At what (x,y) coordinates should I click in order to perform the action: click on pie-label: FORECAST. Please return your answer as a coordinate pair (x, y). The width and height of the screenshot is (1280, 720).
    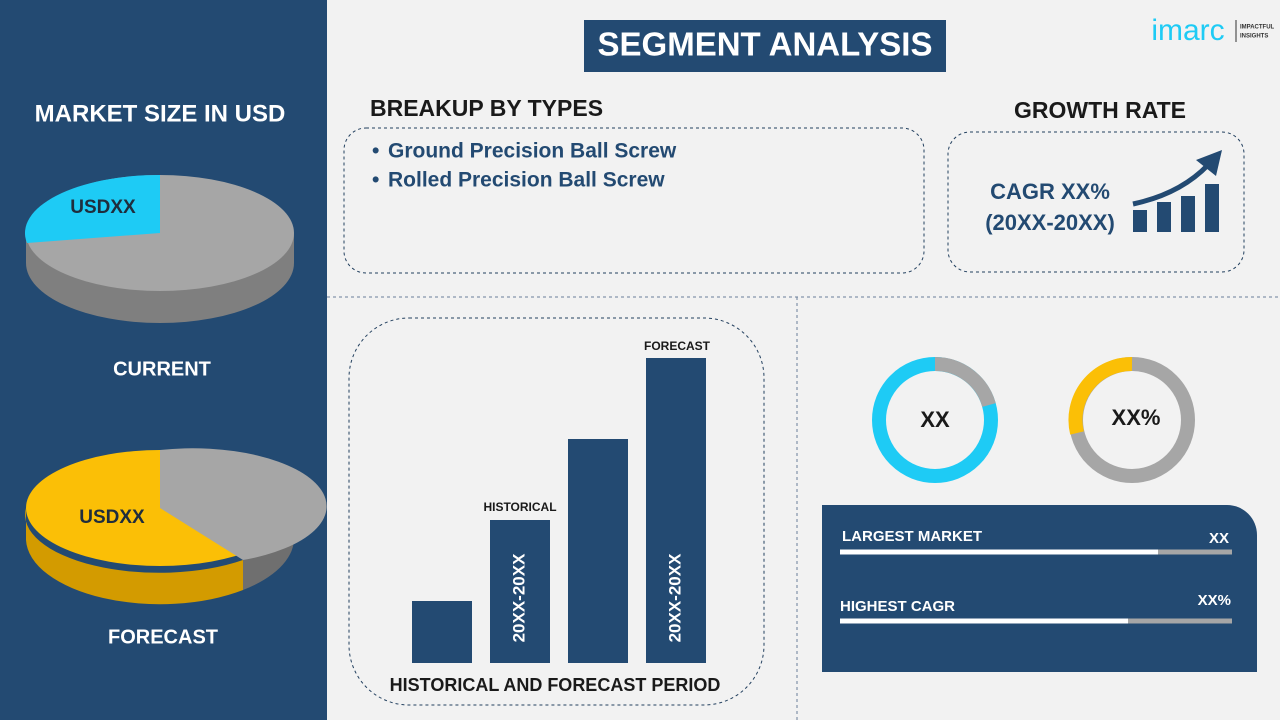
    Looking at the image, I should click on (163, 637).